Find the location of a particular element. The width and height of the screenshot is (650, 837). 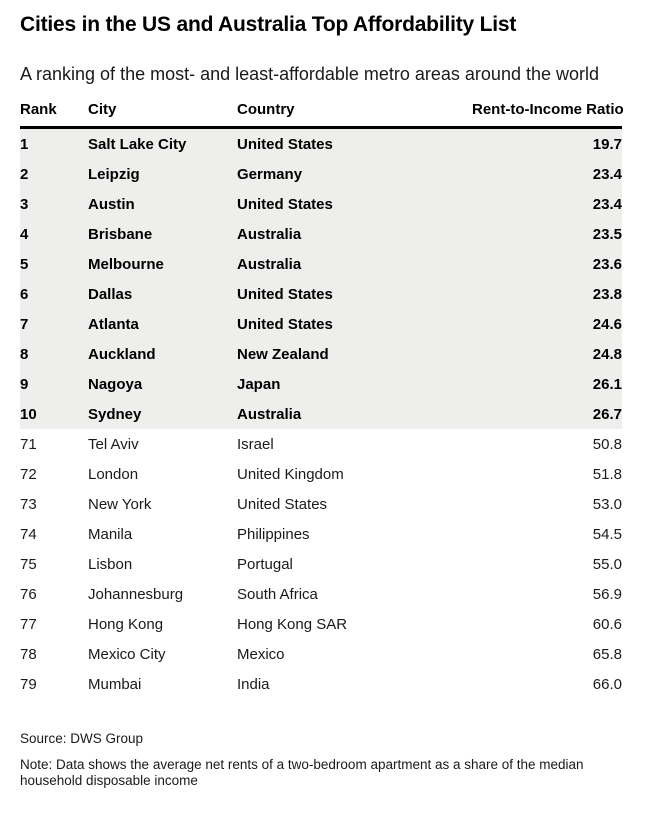

ratio-cell: 55.0 is located at coordinates (607, 564).